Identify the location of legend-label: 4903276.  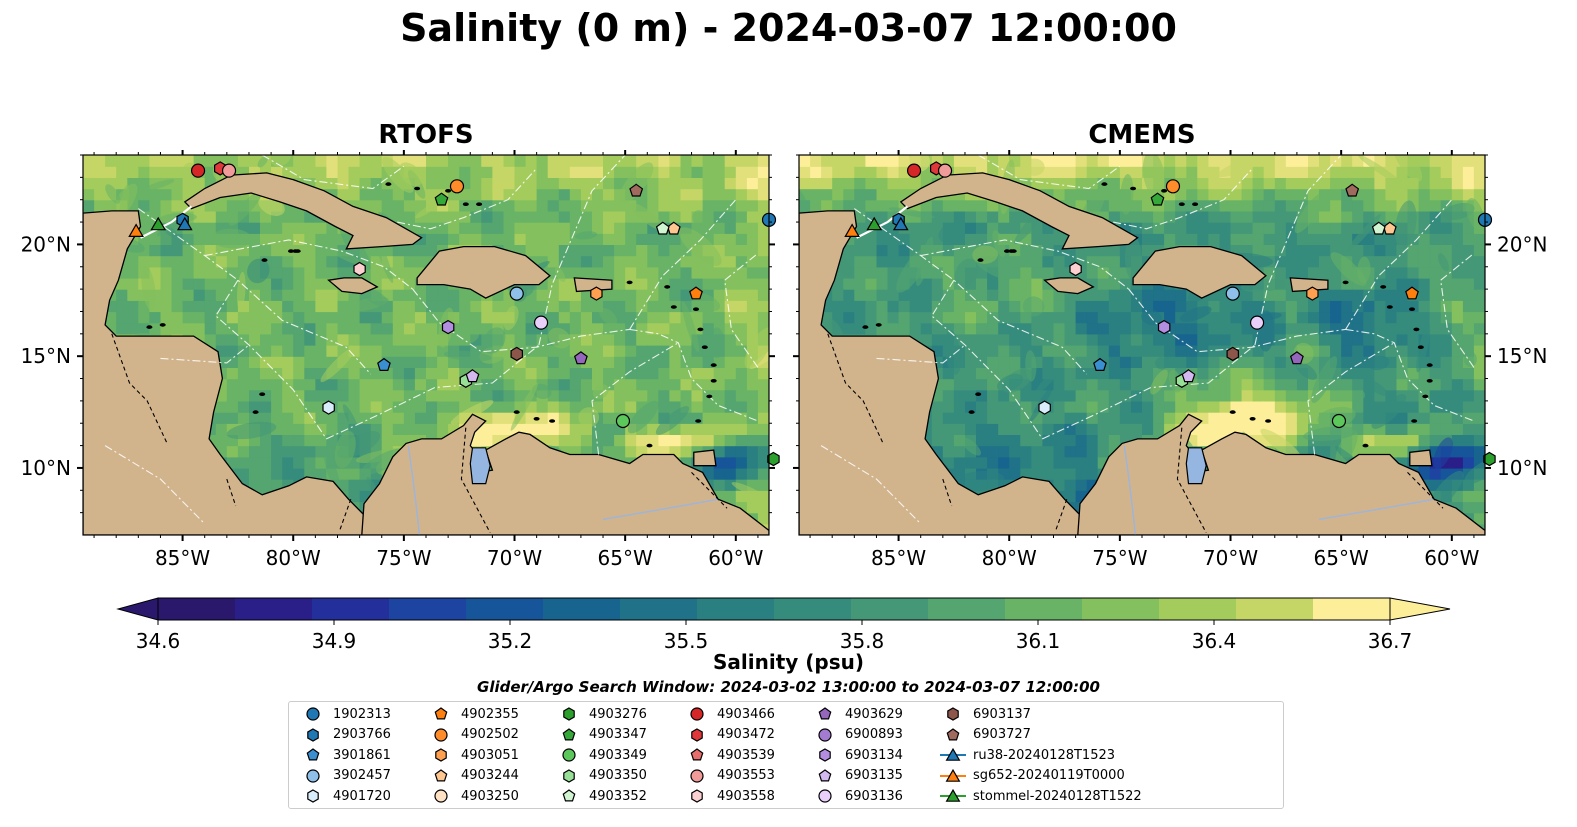
(618, 714).